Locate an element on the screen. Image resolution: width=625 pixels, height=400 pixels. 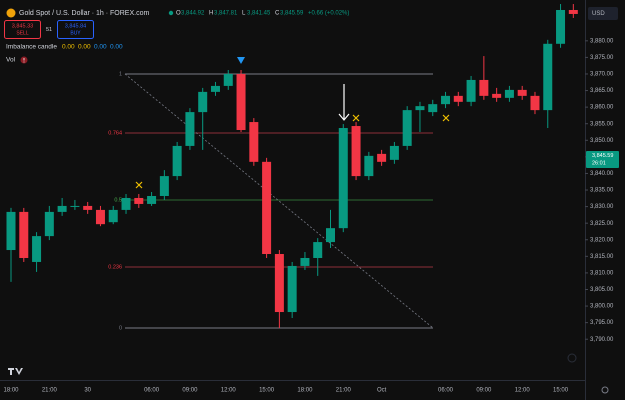
y-tick-label: 3,840.00 is located at coordinates (602, 174).